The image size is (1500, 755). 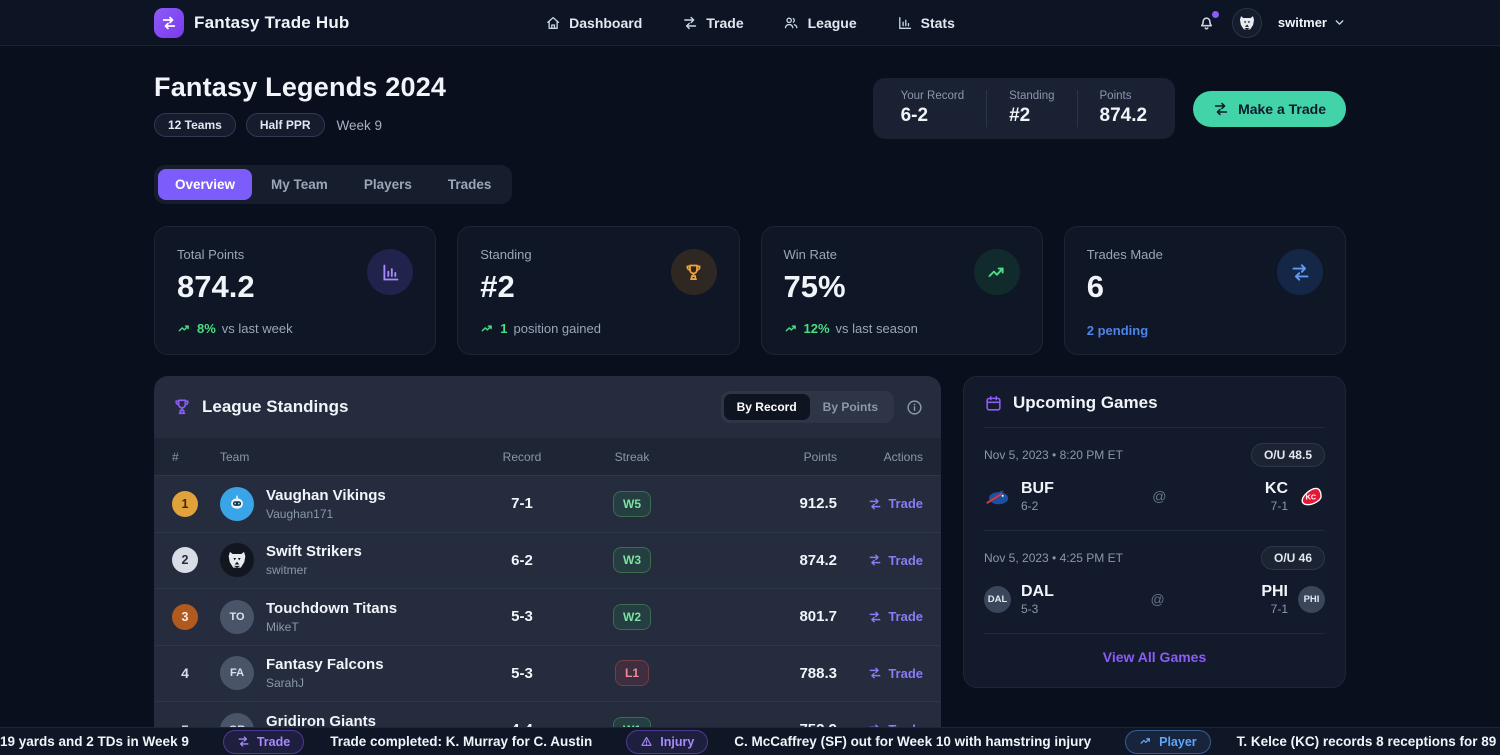 I want to click on user-avatar, so click(x=1246, y=22).